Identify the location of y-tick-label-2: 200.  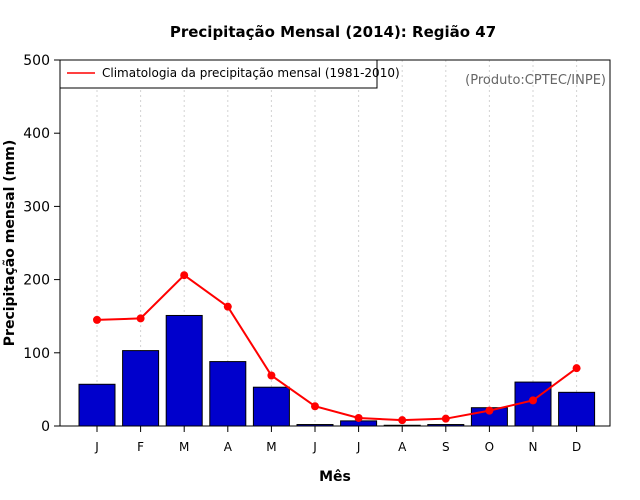
(36, 281).